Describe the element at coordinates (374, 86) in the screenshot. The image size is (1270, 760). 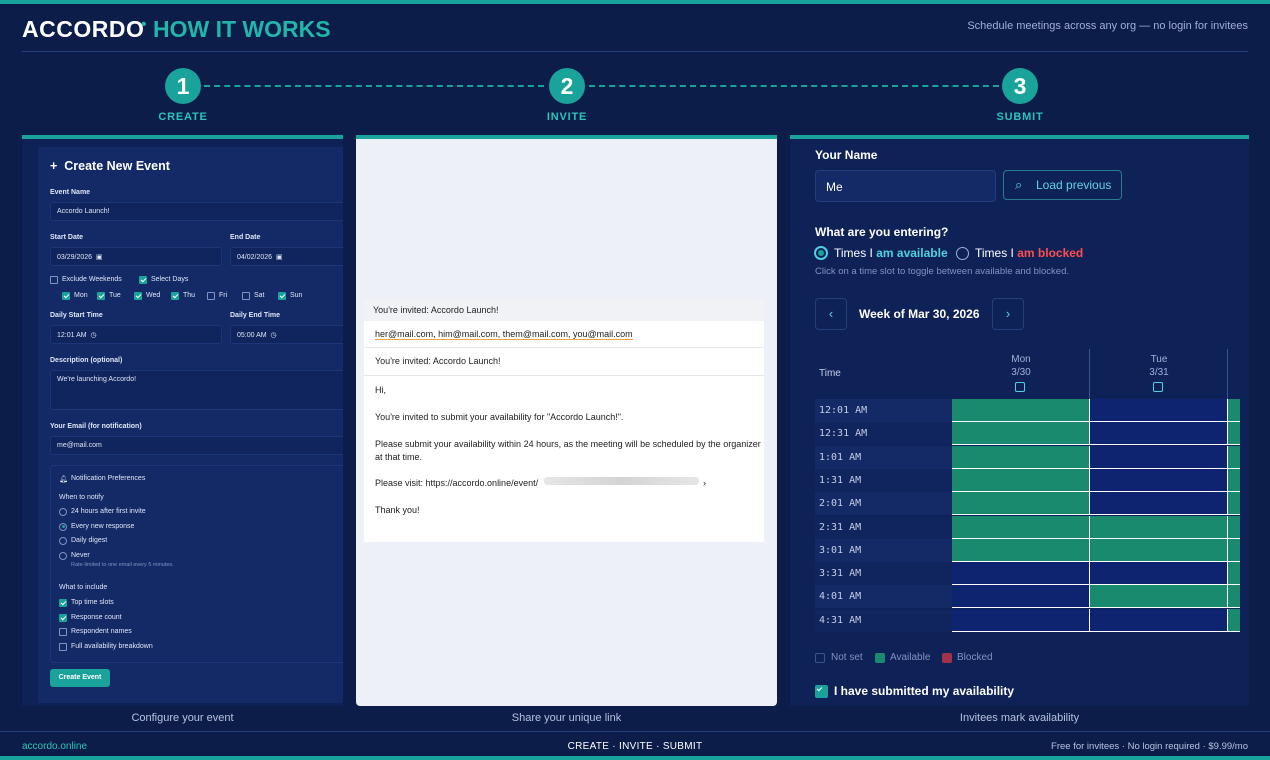
I see `step-connector` at that location.